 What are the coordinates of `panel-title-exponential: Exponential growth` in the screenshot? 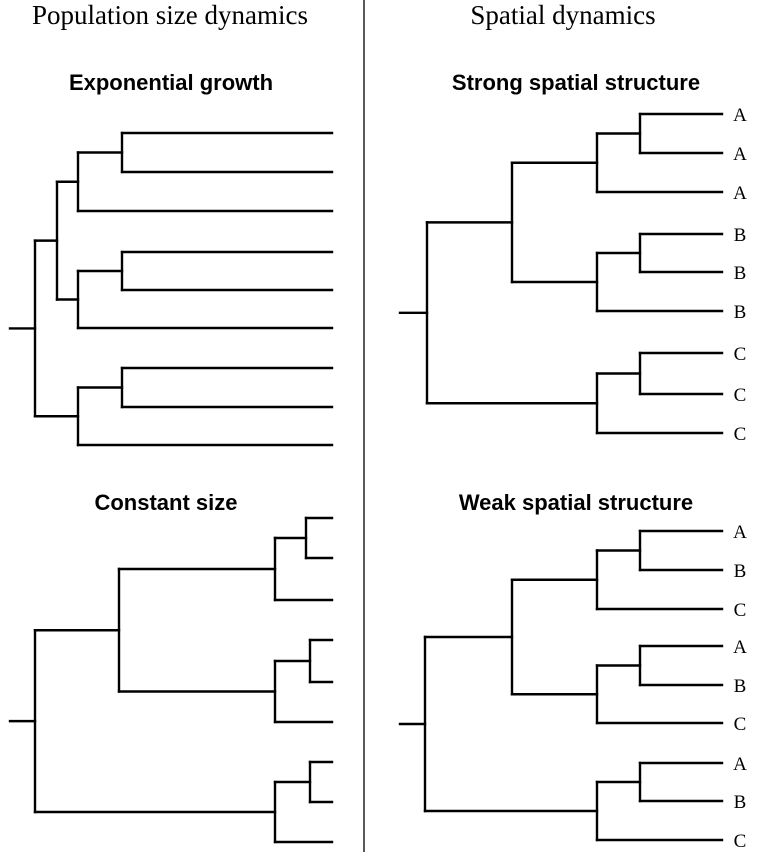 It's located at (171, 82).